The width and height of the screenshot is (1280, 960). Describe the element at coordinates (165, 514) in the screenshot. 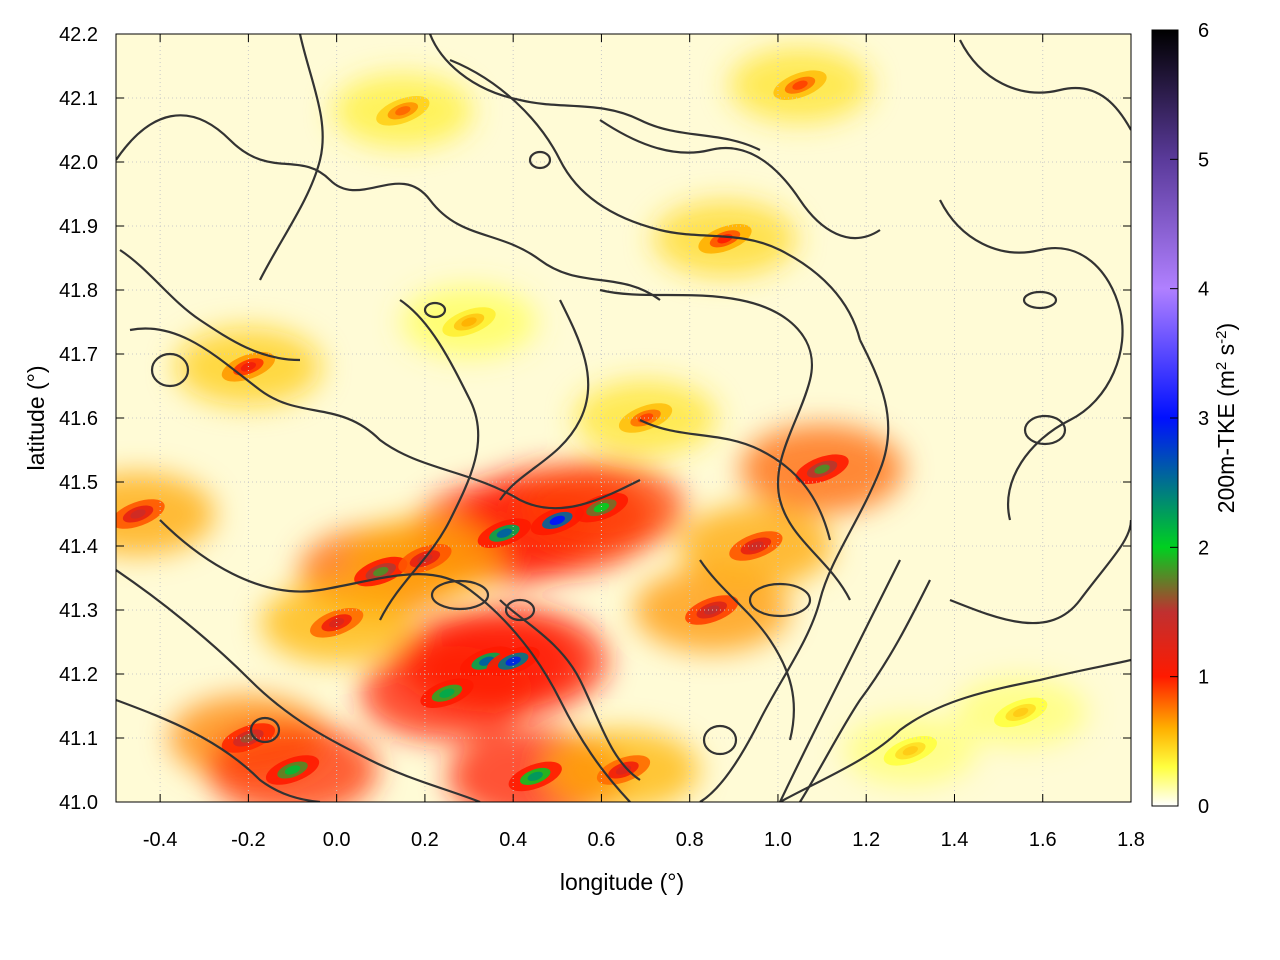

I see `tke-halo` at that location.